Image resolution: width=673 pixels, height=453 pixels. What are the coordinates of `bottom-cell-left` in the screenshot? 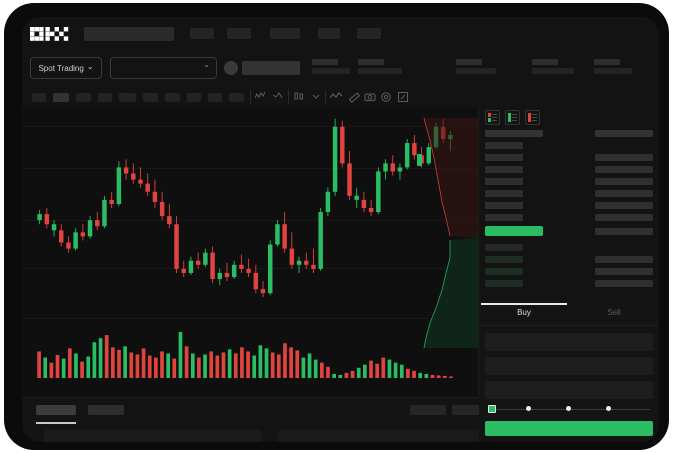 It's located at (153, 436).